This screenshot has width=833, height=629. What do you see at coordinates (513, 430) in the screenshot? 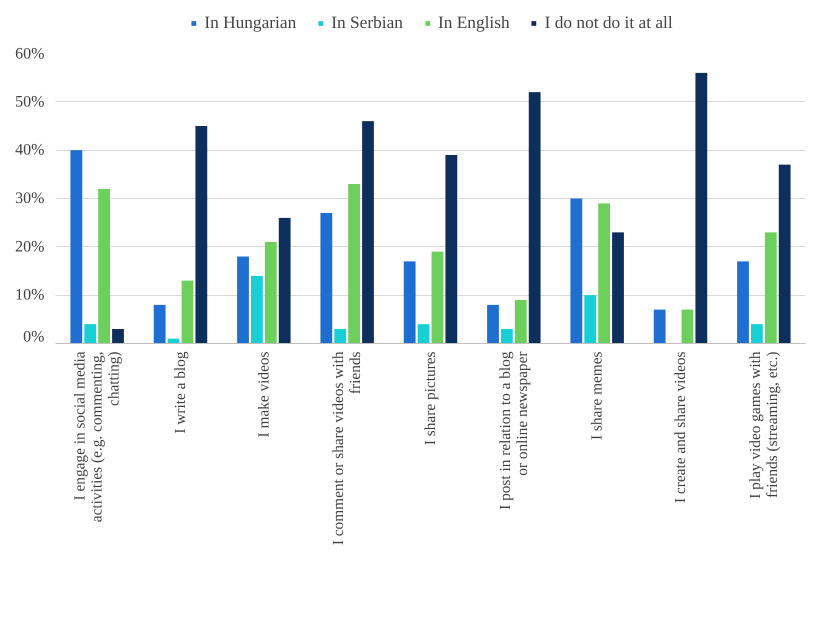
I see `x-tick-label: I post in relation to a blog or online newspaper` at bounding box center [513, 430].